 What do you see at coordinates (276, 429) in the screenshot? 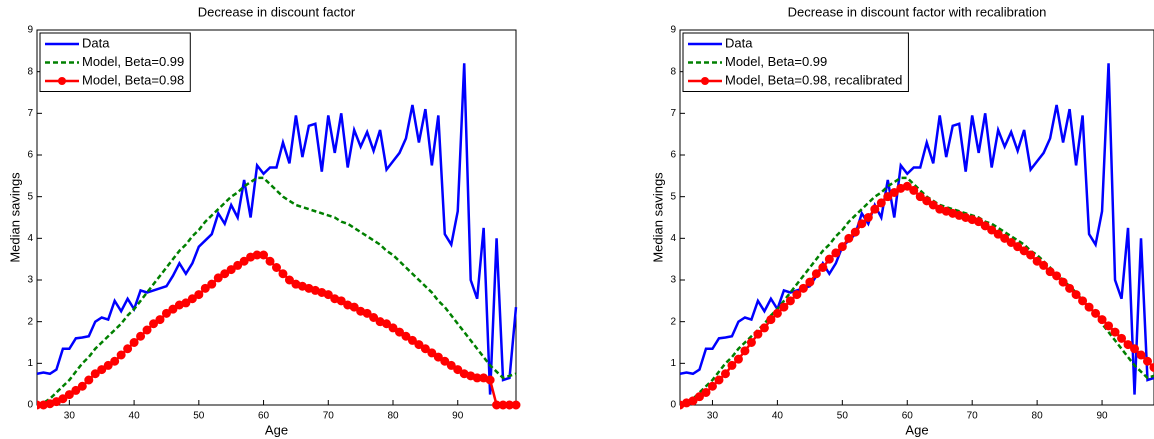
I see `x-axis-label: Age` at bounding box center [276, 429].